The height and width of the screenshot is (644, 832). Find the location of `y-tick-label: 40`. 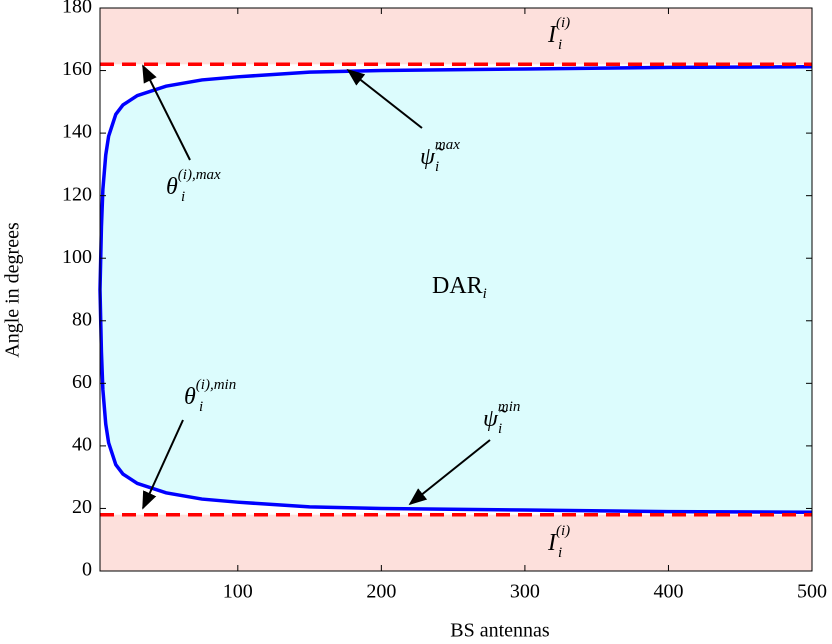

y-tick-label: 40 is located at coordinates (82, 444).